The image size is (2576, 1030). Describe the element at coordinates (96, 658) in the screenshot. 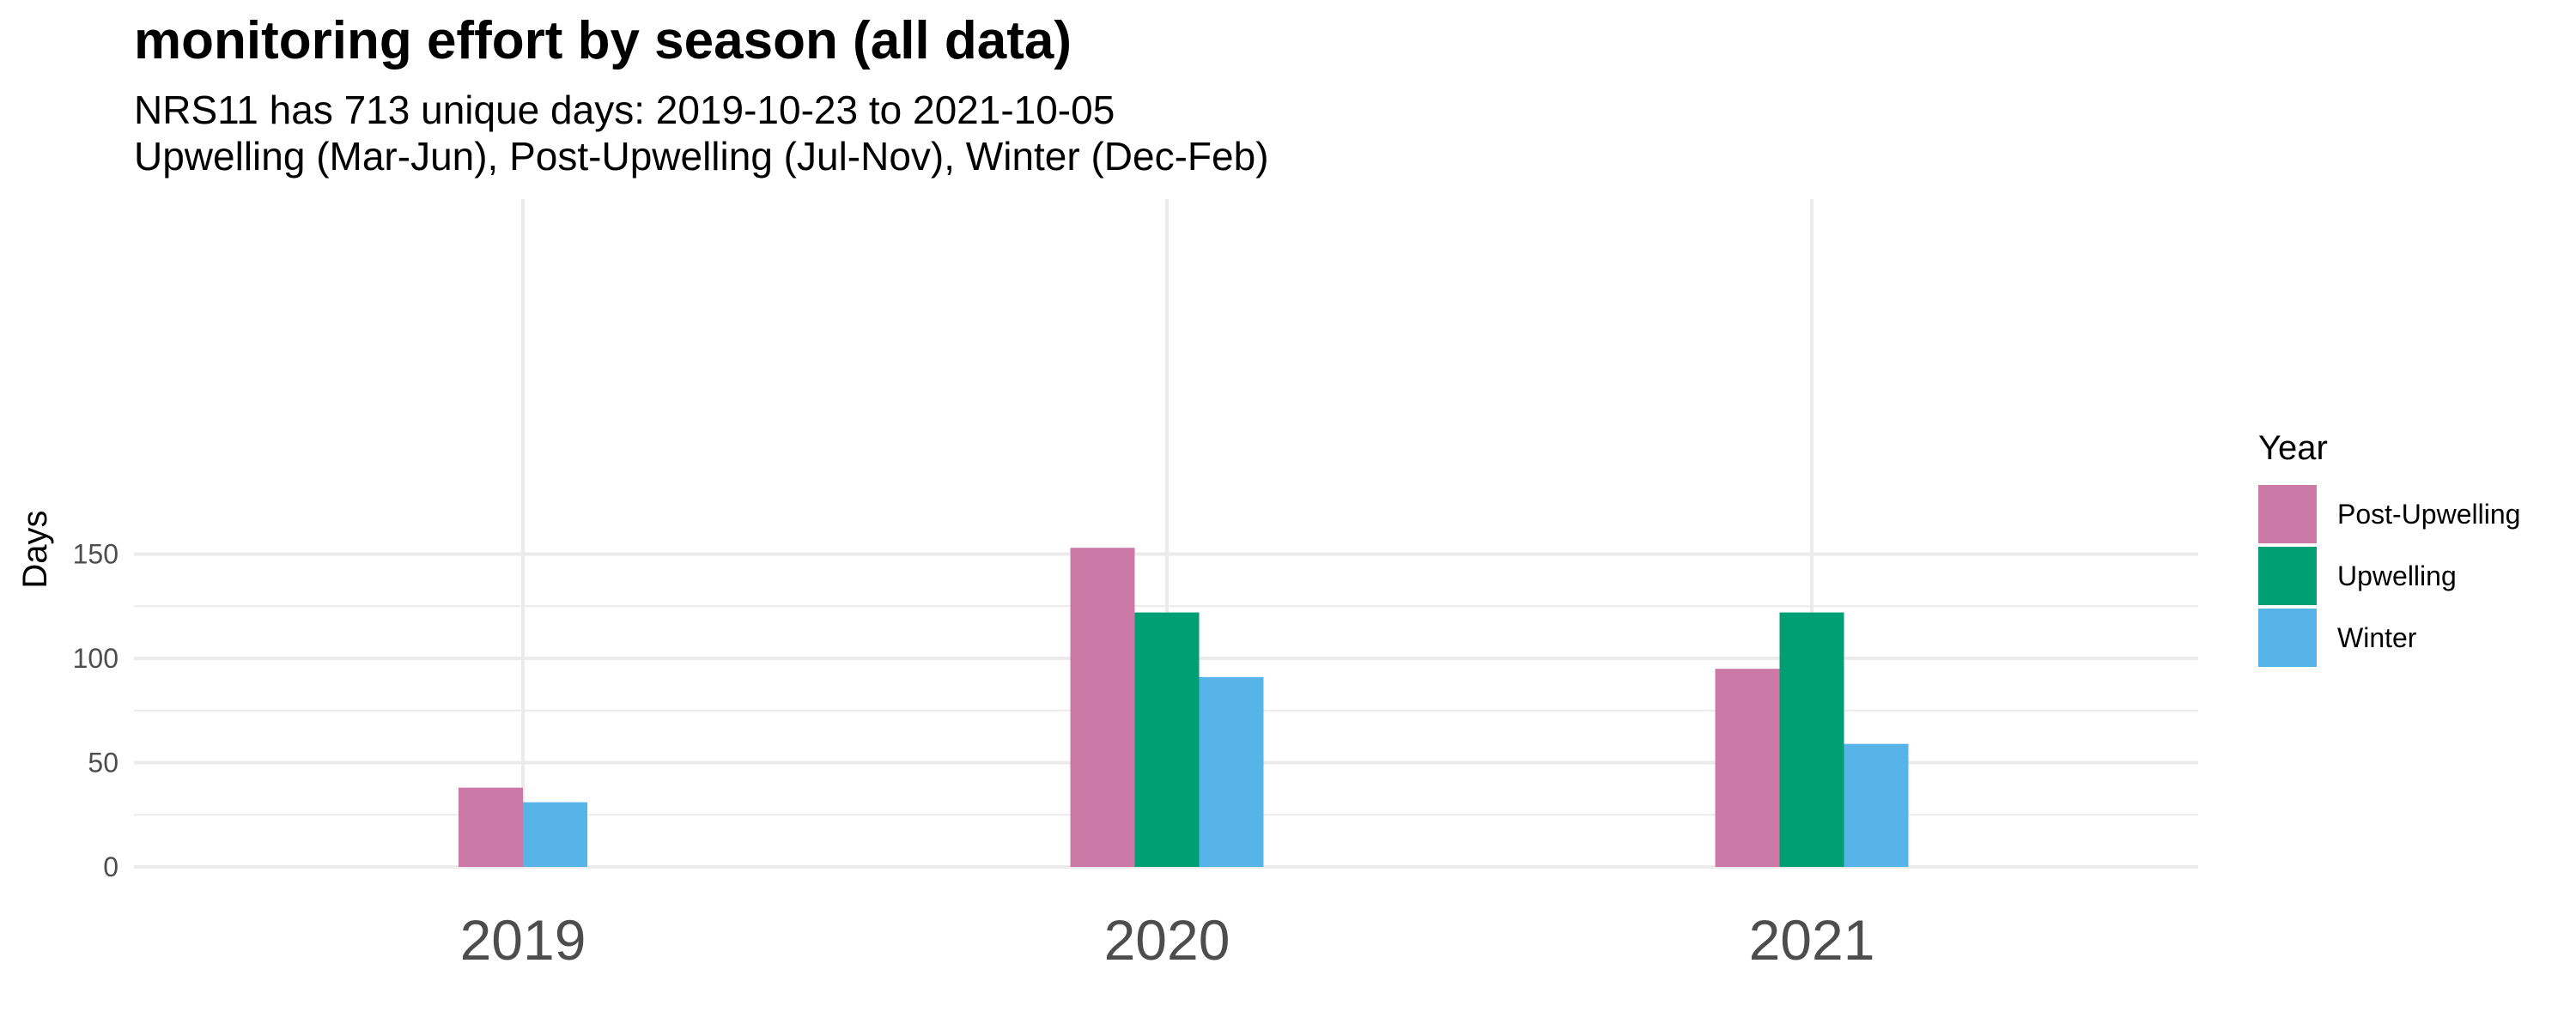

I see `y-tick-label: 100` at that location.